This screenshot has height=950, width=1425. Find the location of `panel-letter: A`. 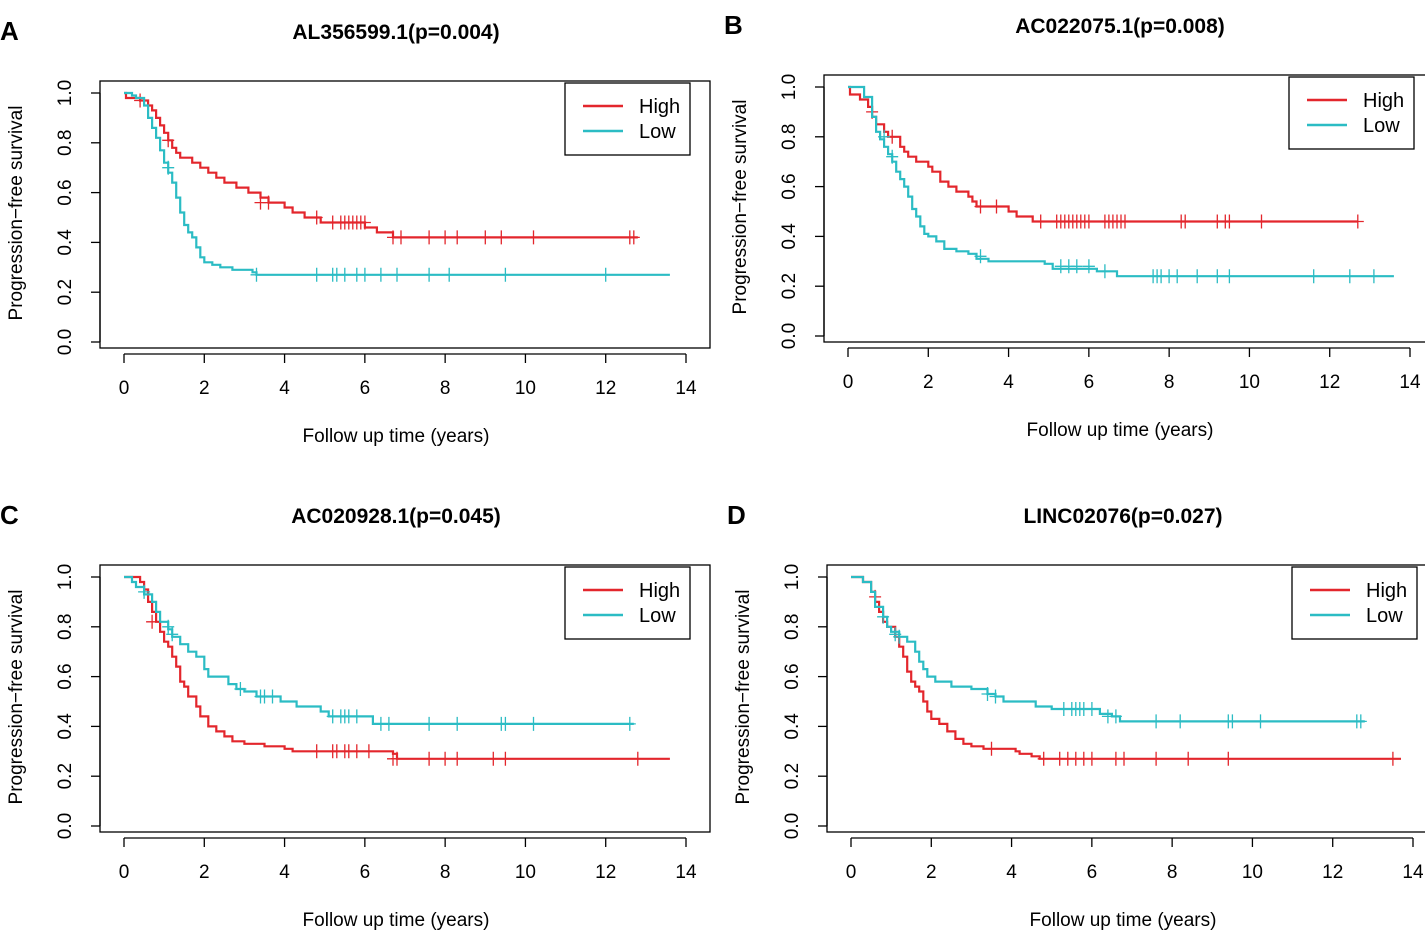

panel-letter: A is located at coordinates (9, 31).